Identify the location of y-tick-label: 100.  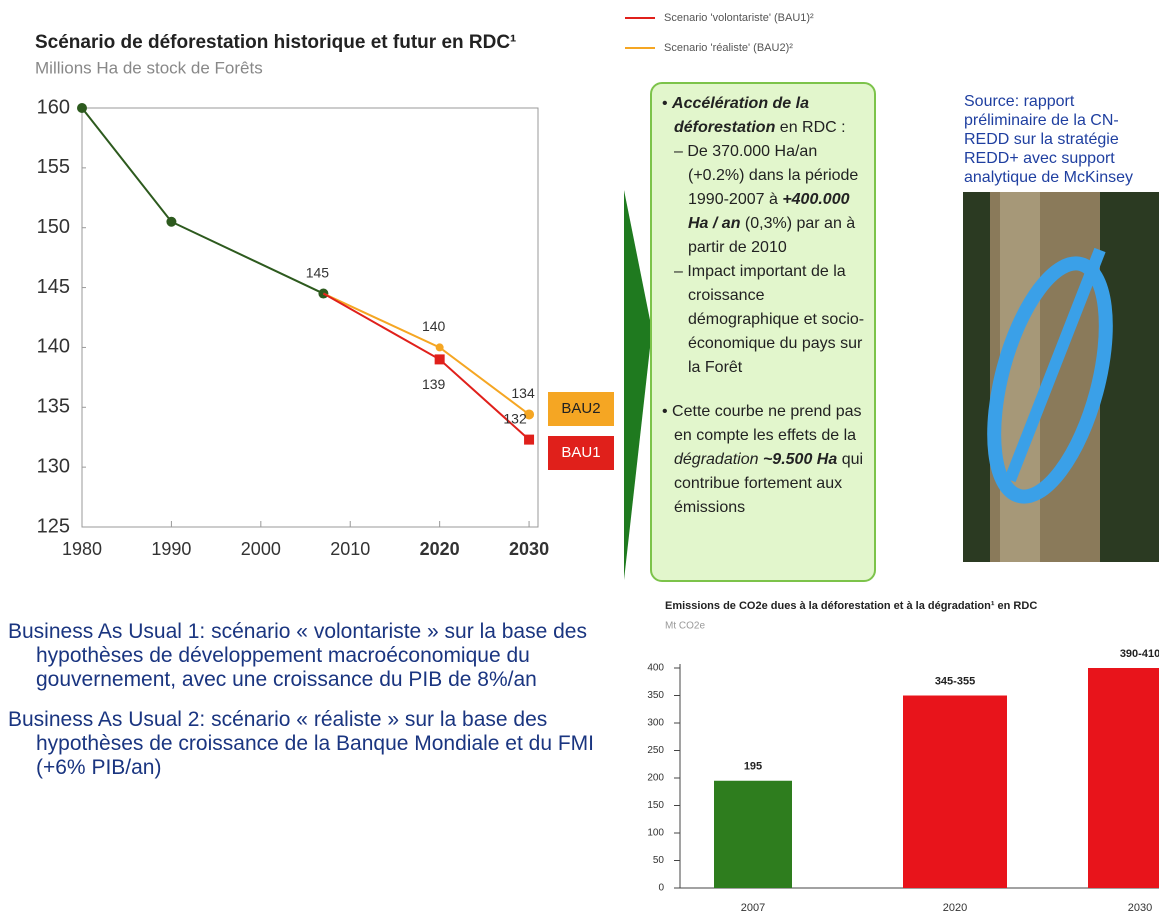
(655, 833).